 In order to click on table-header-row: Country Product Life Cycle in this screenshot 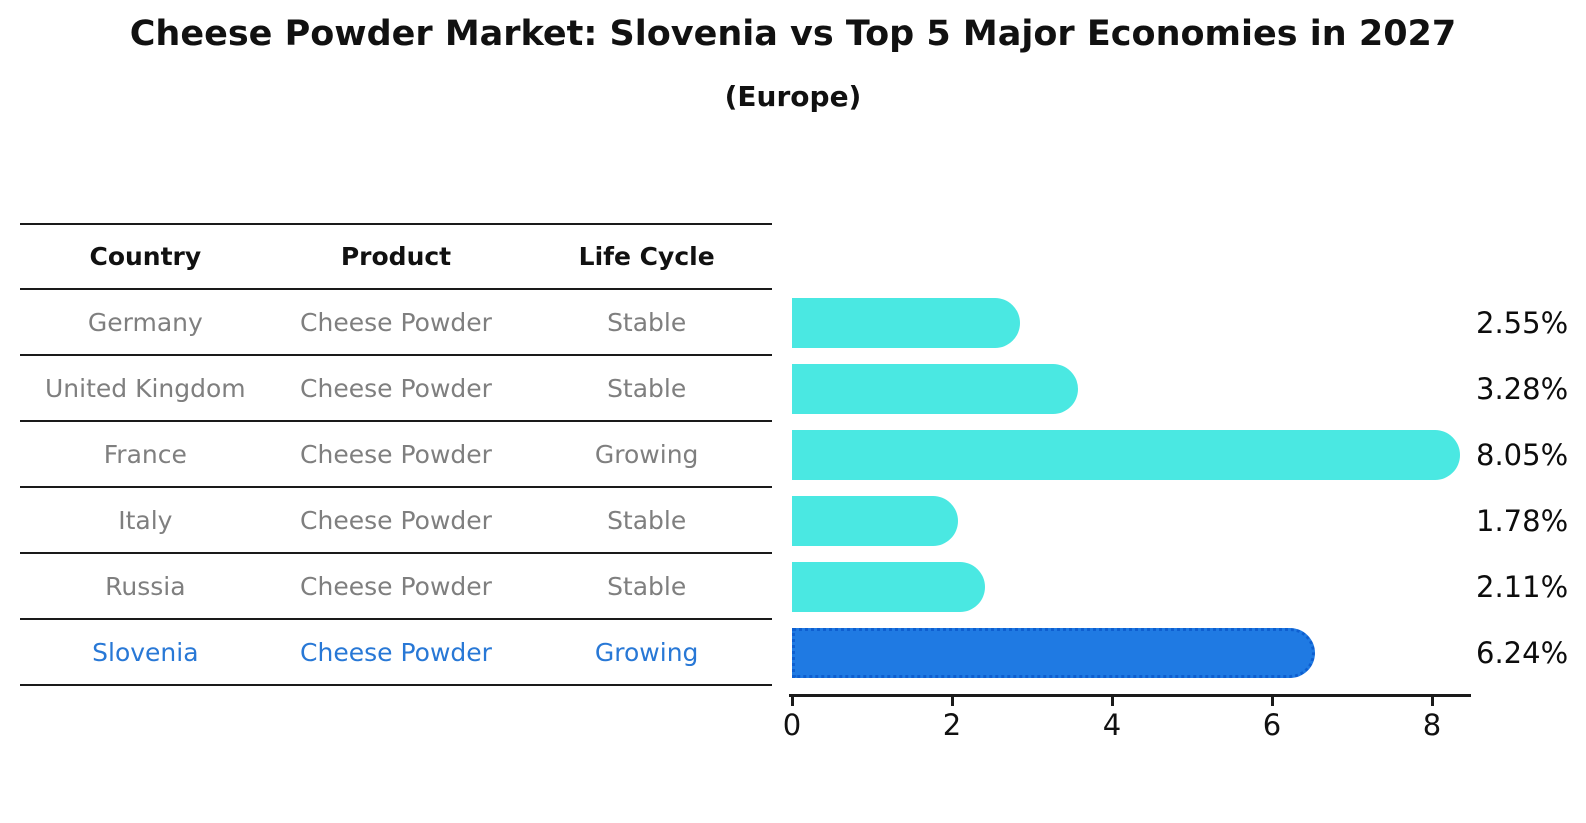, I will do `click(396, 256)`.